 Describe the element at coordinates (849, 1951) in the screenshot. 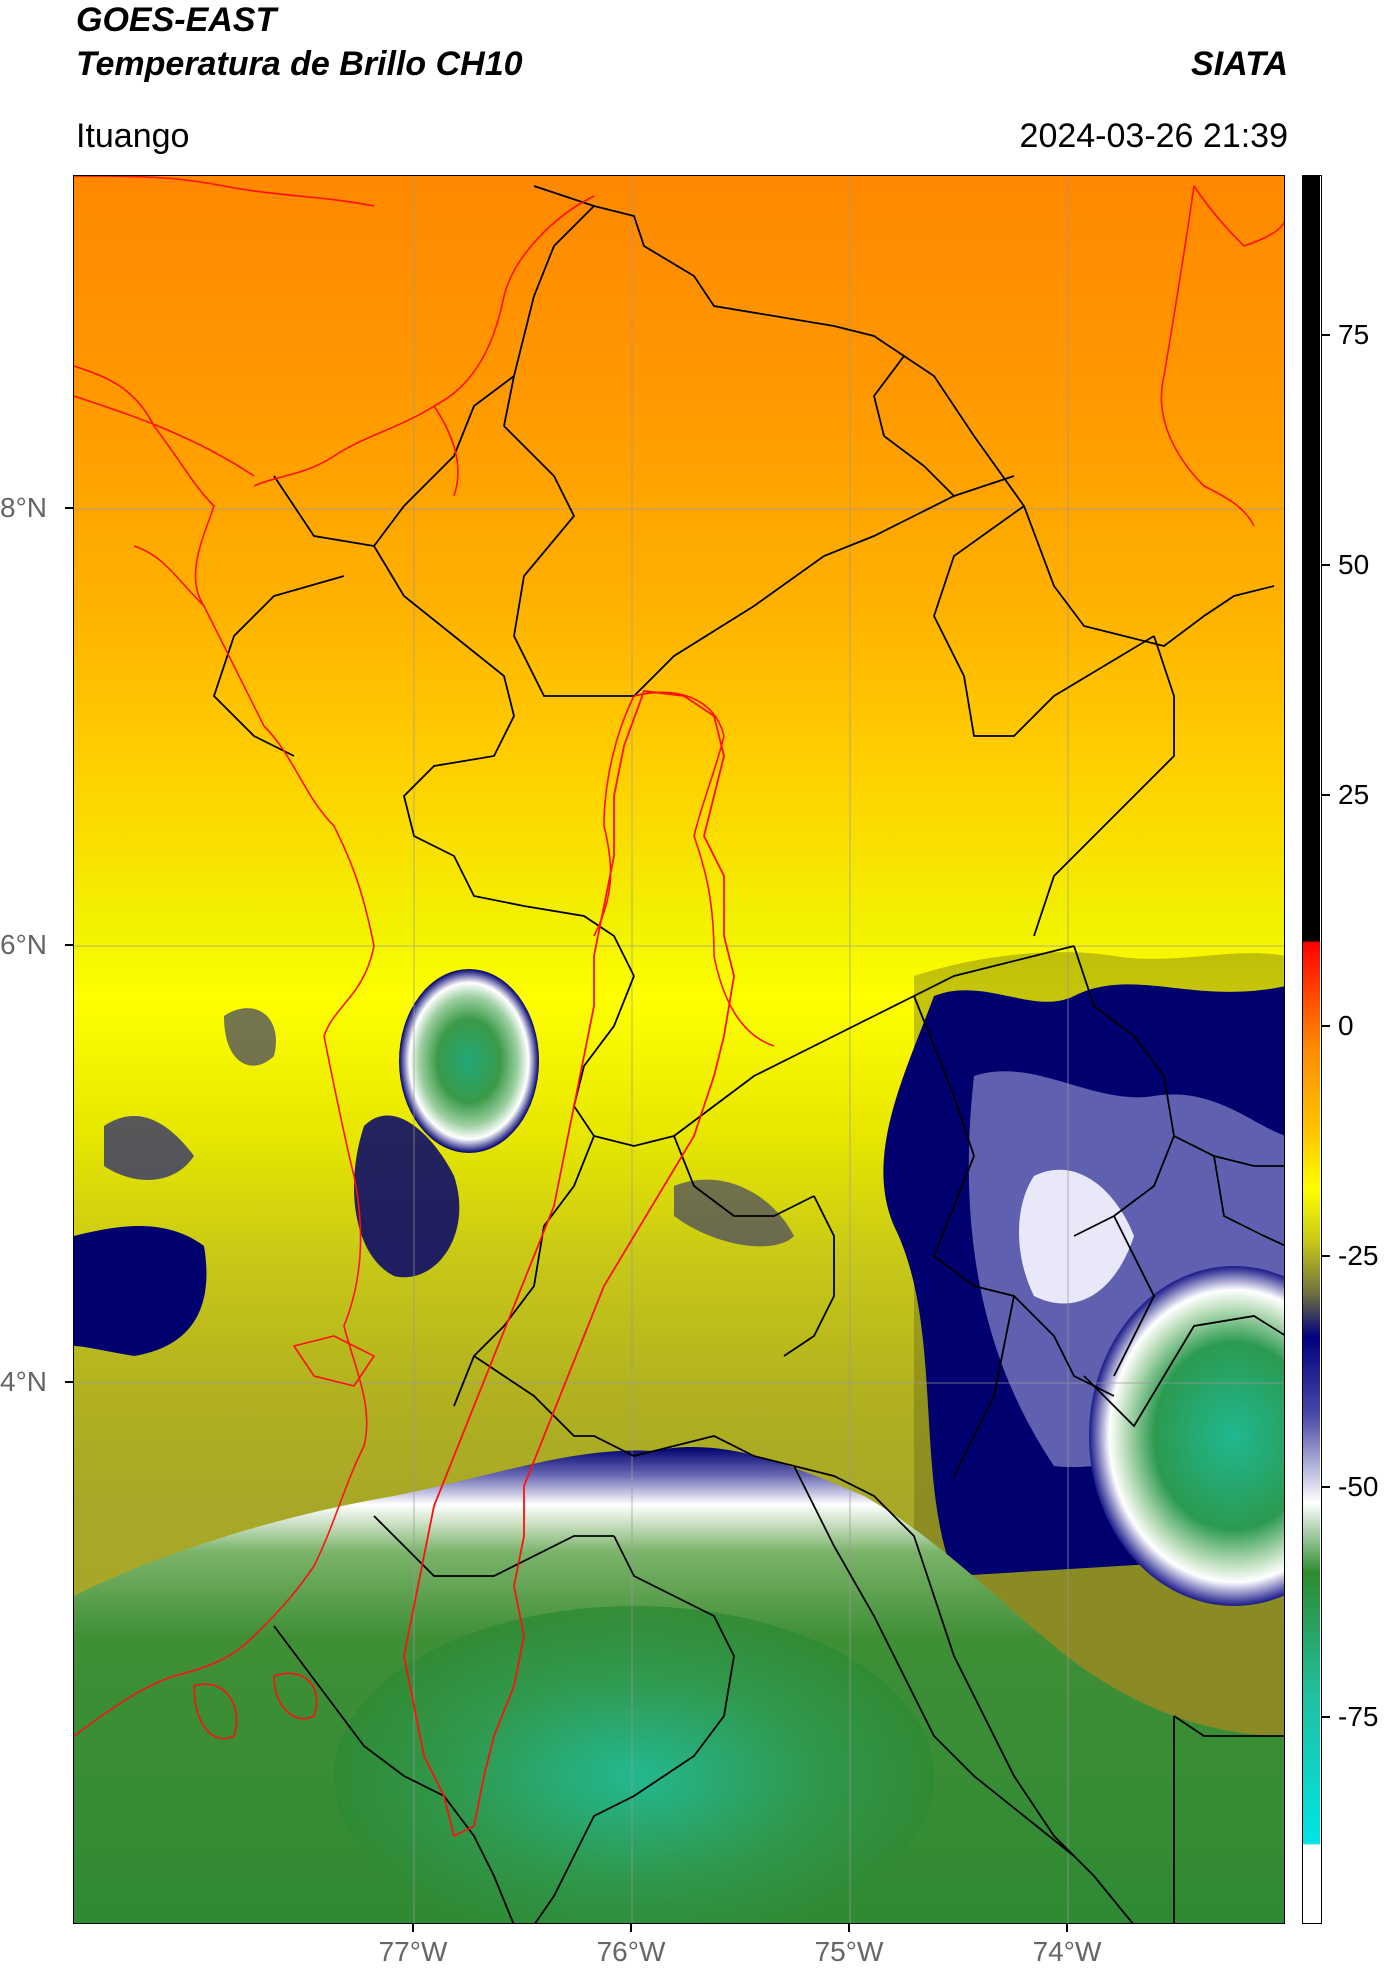

I see `lon-label-75w: 75°W` at that location.